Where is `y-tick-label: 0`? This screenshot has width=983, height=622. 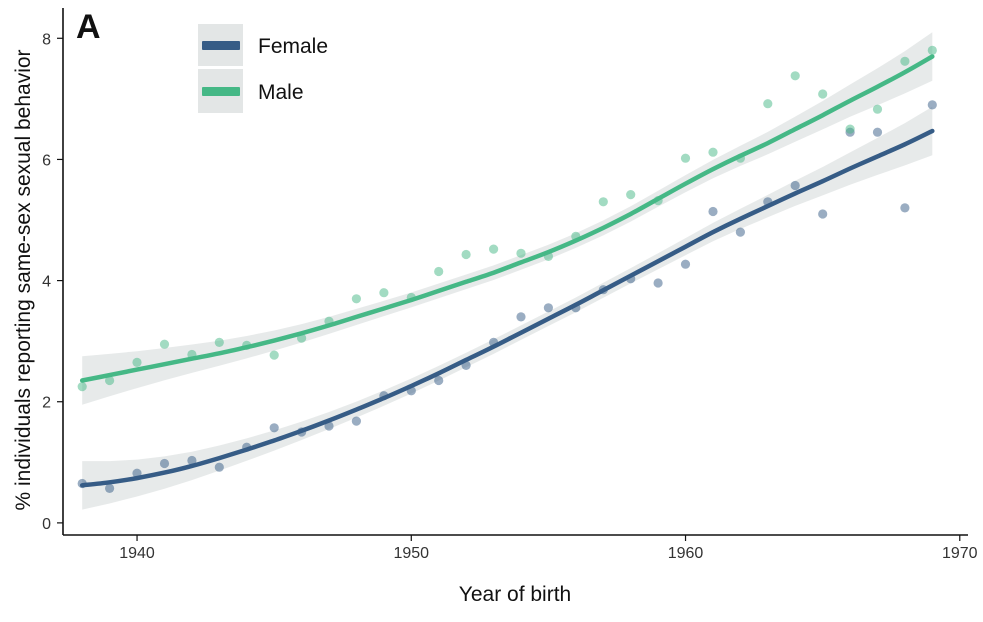 y-tick-label: 0 is located at coordinates (46, 524).